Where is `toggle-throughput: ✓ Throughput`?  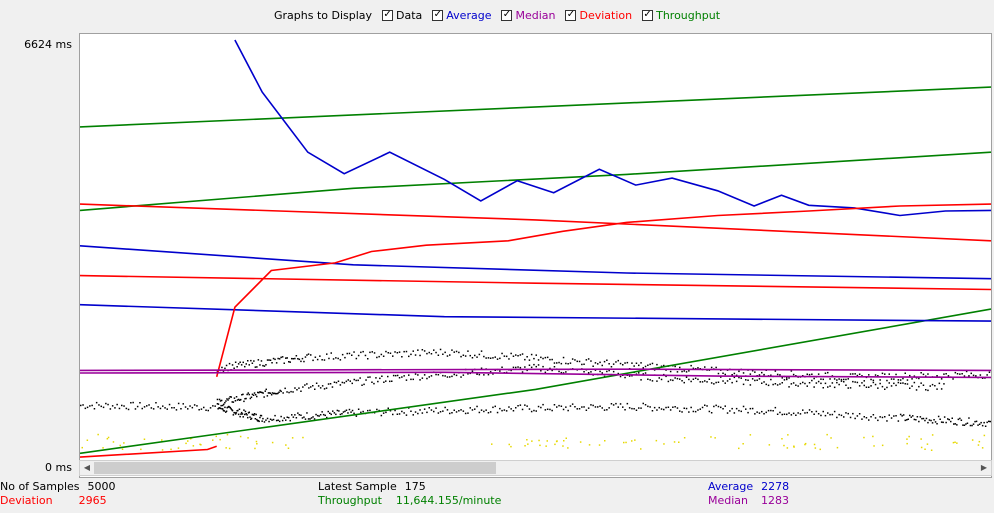 toggle-throughput: ✓ Throughput is located at coordinates (681, 15).